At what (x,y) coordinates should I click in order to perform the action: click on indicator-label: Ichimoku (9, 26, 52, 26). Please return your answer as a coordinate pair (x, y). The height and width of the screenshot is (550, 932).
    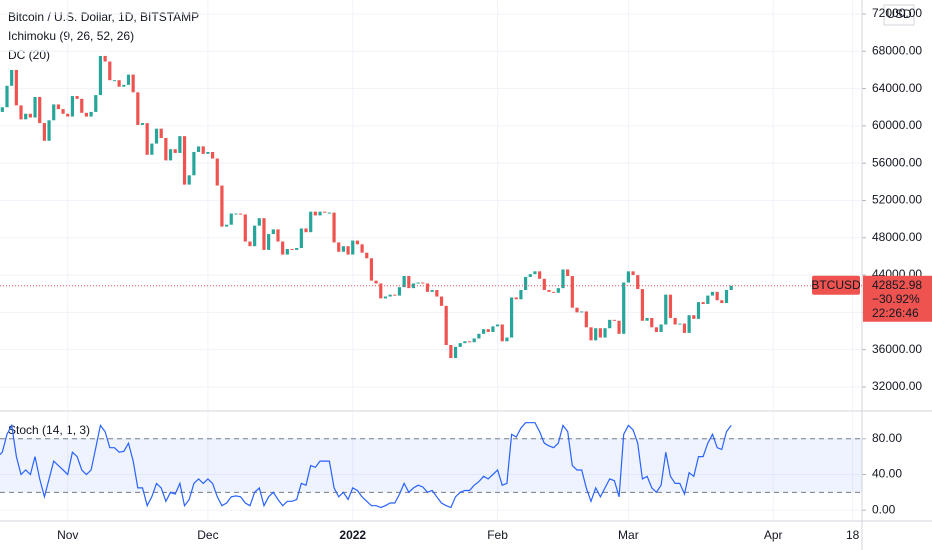
    Looking at the image, I should click on (71, 36).